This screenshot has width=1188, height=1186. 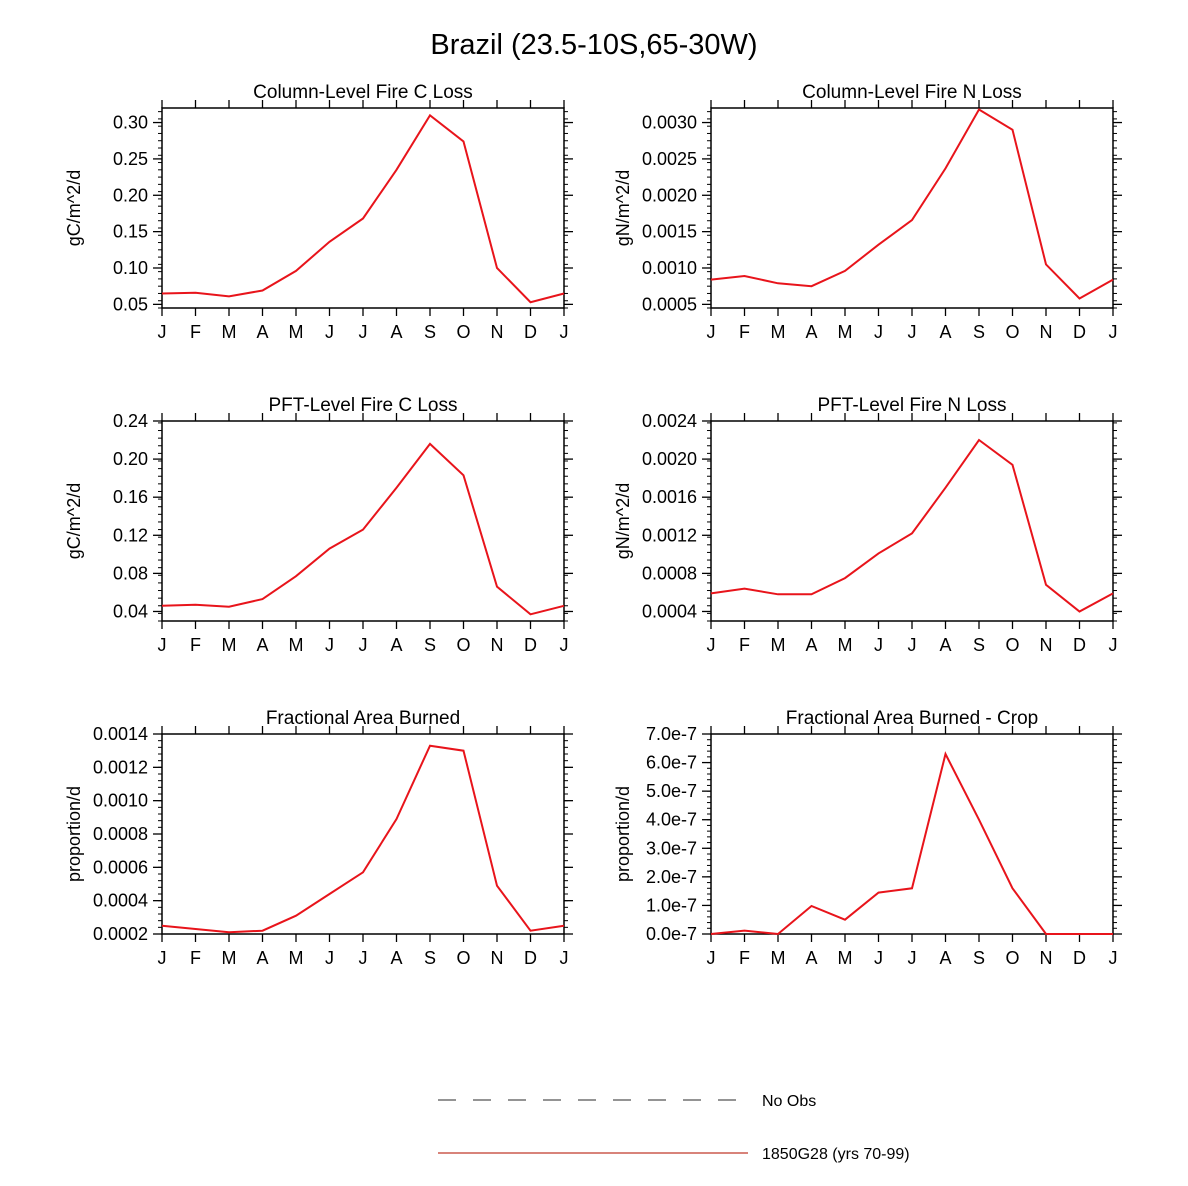 What do you see at coordinates (130, 123) in the screenshot?
I see `y-tick-label: 0.30` at bounding box center [130, 123].